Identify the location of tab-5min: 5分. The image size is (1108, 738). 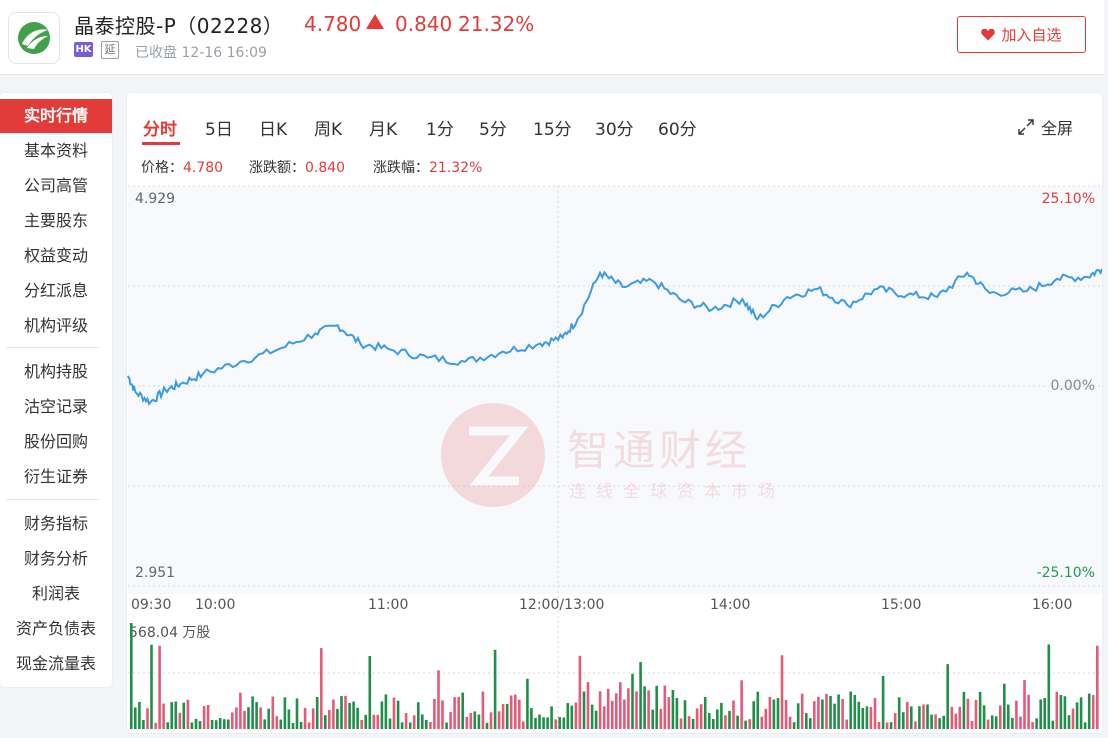
(493, 130).